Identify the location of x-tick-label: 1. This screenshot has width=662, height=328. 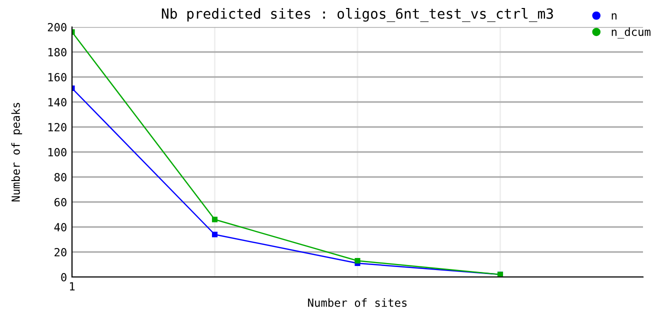
(72, 286).